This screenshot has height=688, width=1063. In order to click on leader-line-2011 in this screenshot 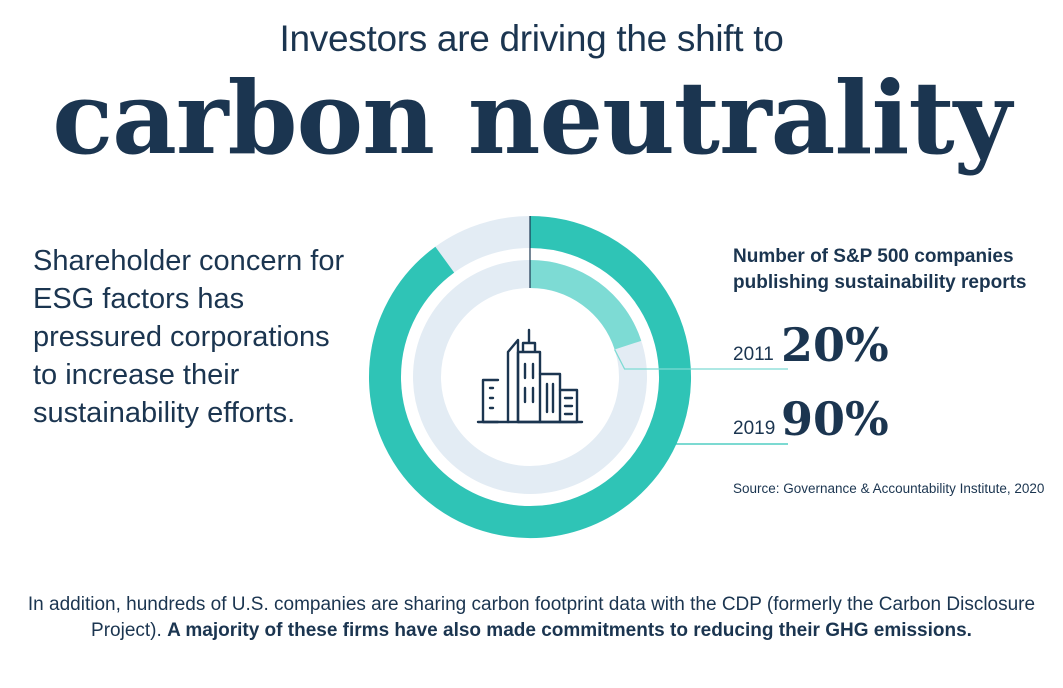, I will do `click(701, 359)`.